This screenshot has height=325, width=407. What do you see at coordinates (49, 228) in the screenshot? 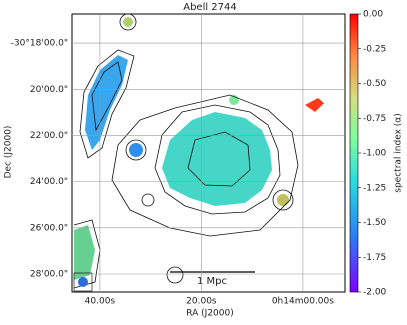
I see `y-tick-label: 26'00.0"` at bounding box center [49, 228].